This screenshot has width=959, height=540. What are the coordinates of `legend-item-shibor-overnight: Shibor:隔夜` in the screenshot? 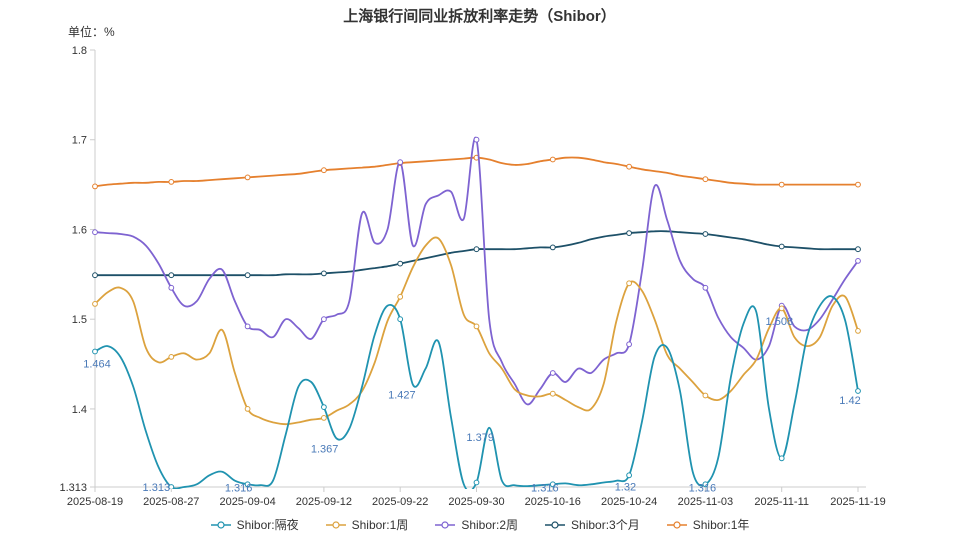 It's located at (254, 524).